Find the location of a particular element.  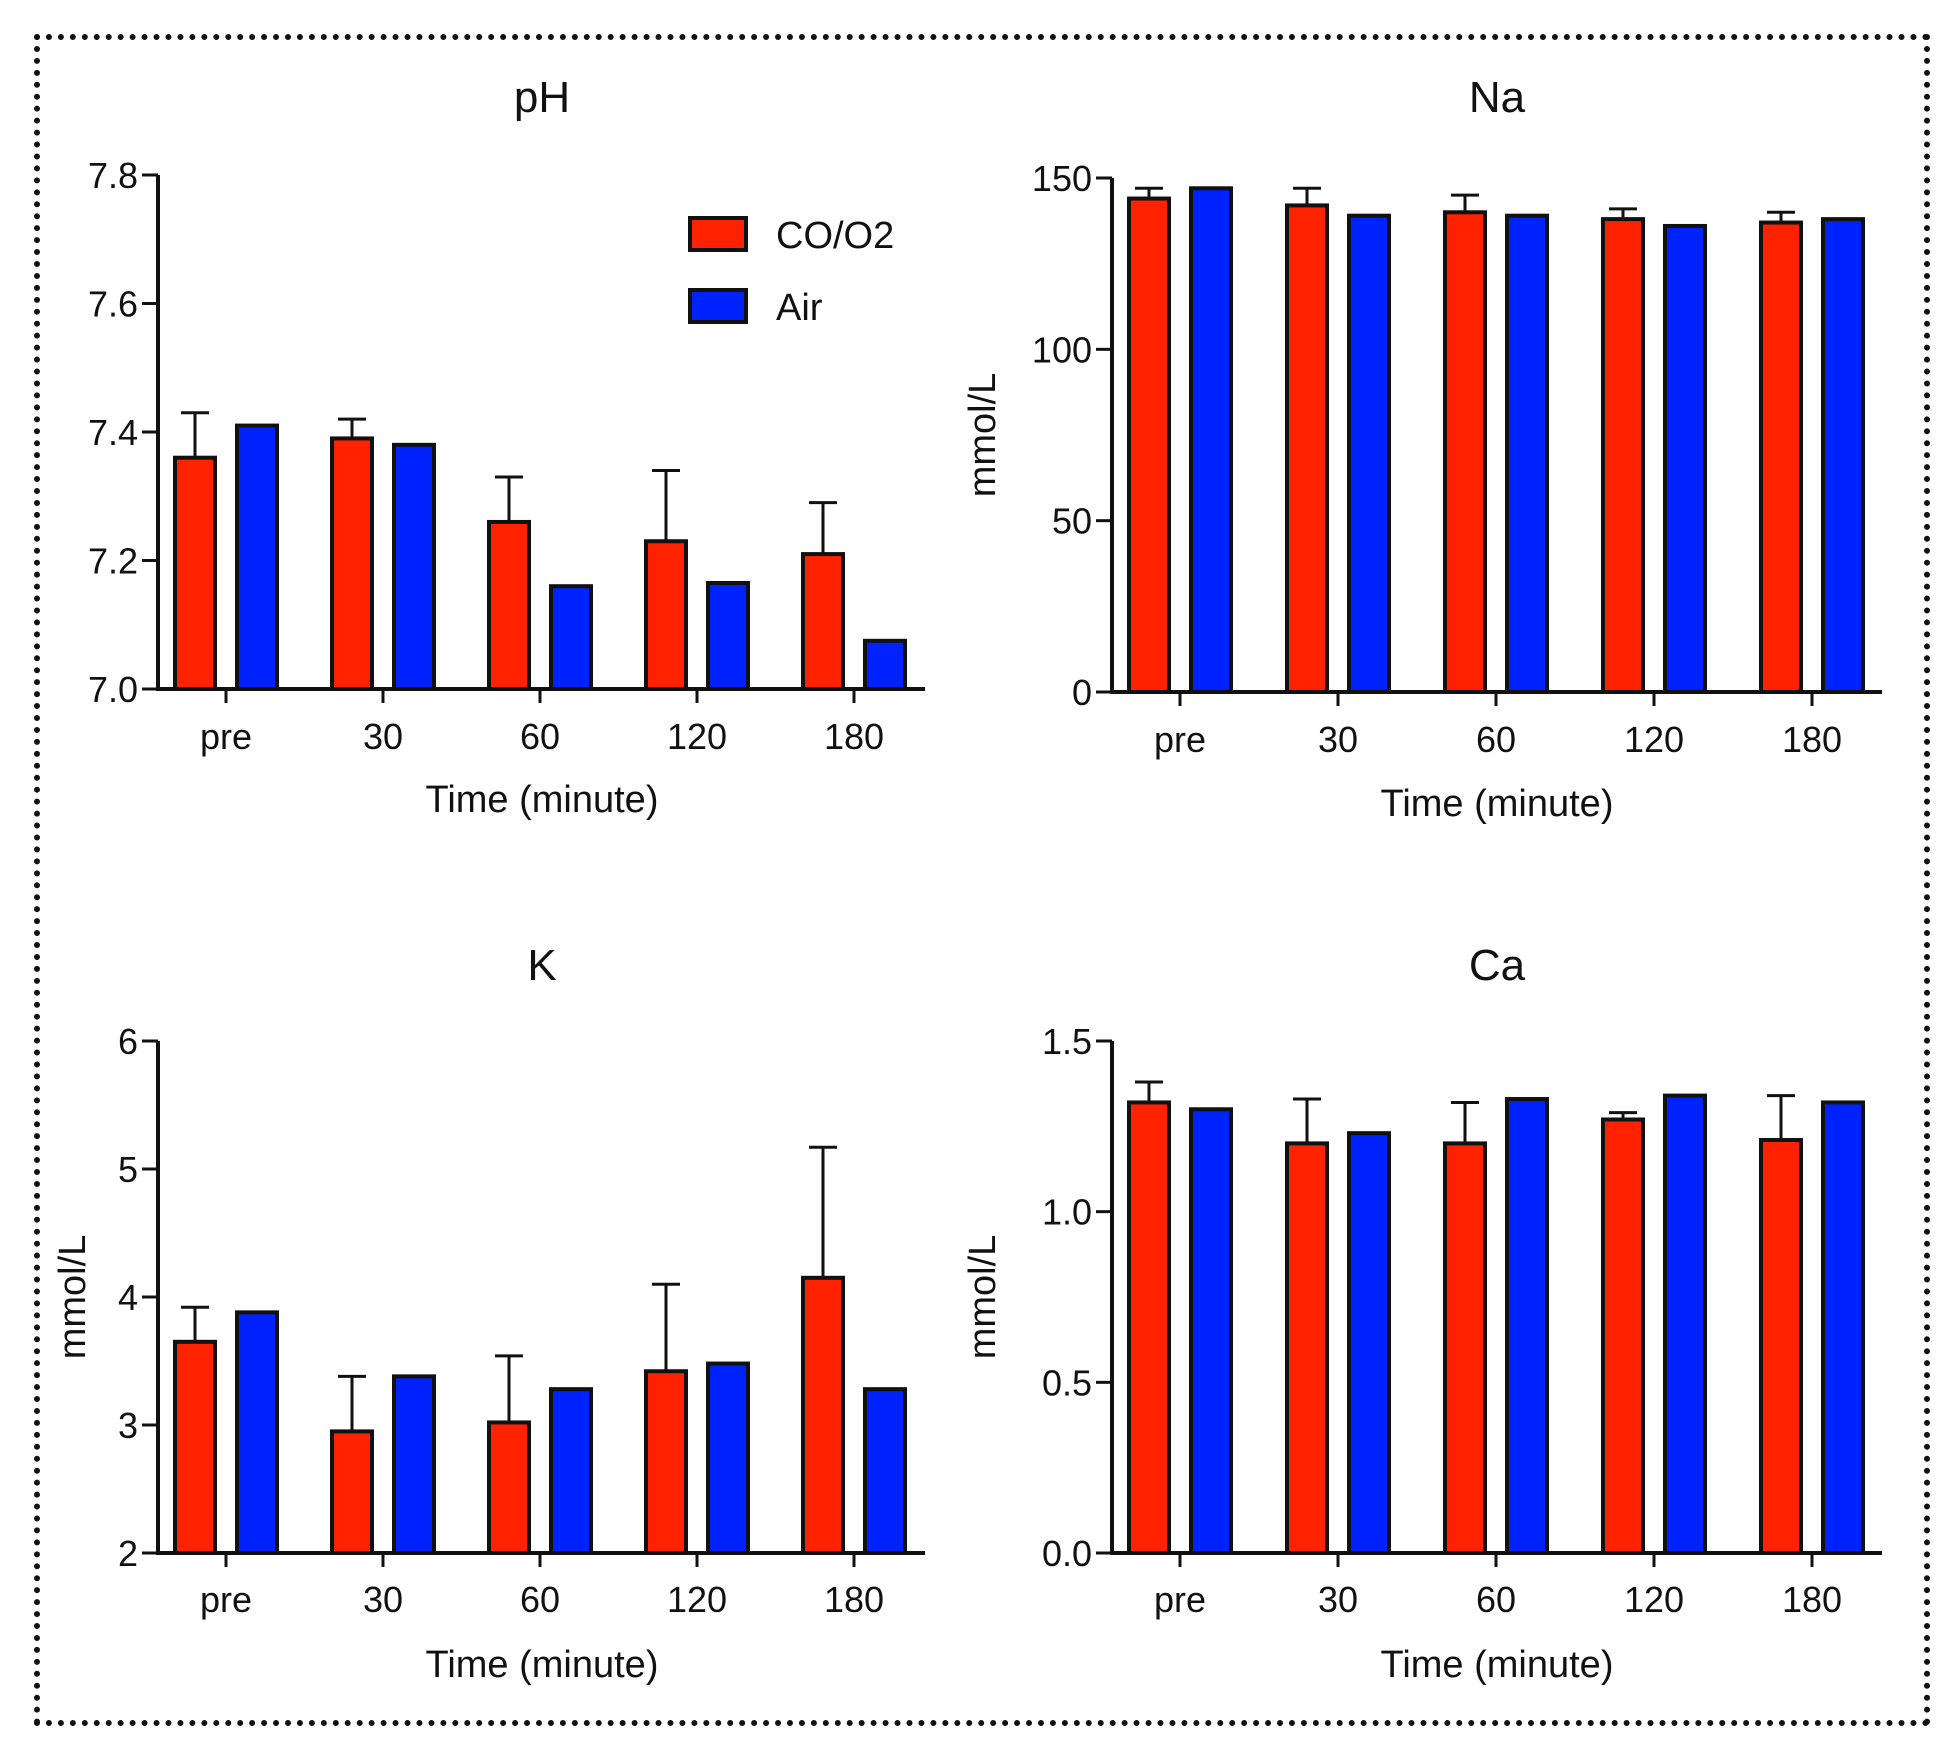

y-tick-label: 50 is located at coordinates (1072, 521).